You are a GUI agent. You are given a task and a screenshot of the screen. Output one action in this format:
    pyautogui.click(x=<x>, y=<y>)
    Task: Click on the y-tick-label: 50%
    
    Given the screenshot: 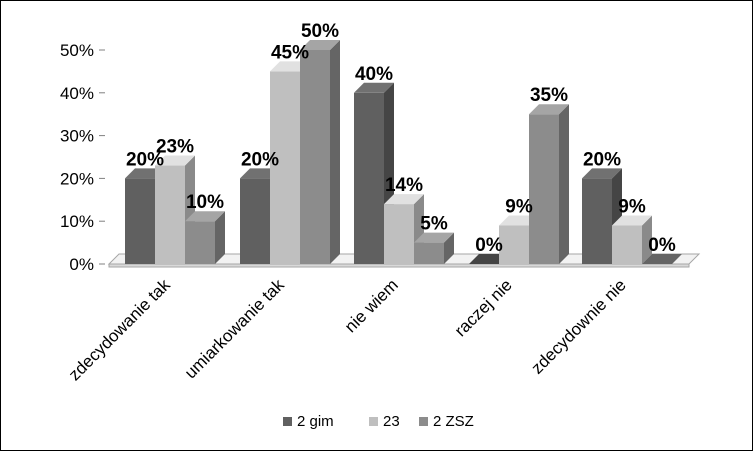 What is the action you would take?
    pyautogui.click(x=77, y=50)
    